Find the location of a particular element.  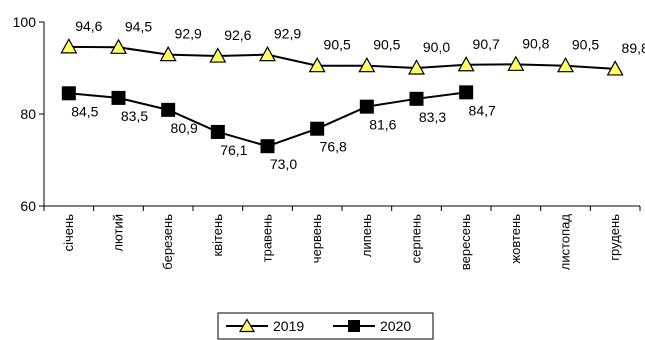

series-2019-data-label: 94,5 is located at coordinates (138, 26).